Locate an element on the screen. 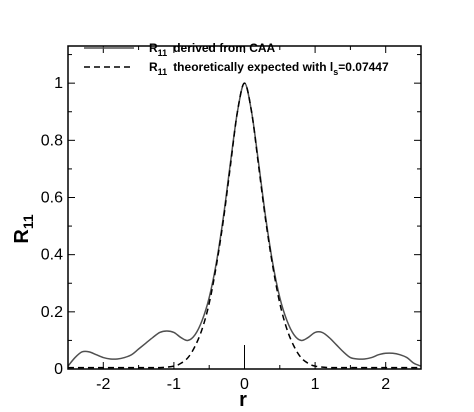 Image resolution: width=474 pixels, height=412 pixels. y-tick-label: 0.4 is located at coordinates (52, 255).